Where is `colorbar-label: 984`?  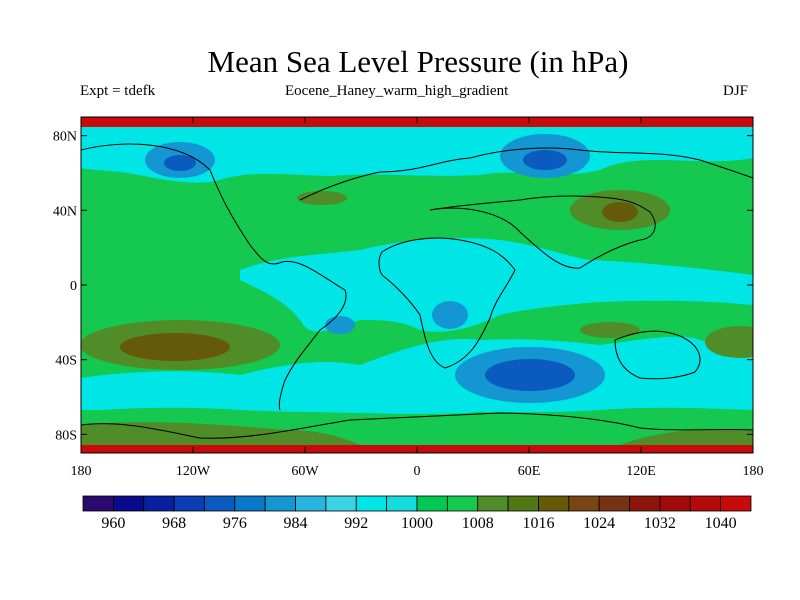
colorbar-label: 984 is located at coordinates (296, 523).